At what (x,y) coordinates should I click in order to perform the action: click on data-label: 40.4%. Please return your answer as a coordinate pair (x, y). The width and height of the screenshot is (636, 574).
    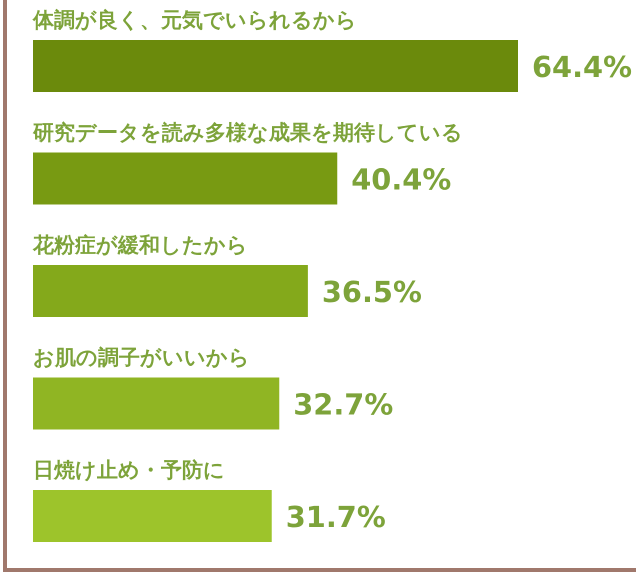
    Looking at the image, I should click on (401, 179).